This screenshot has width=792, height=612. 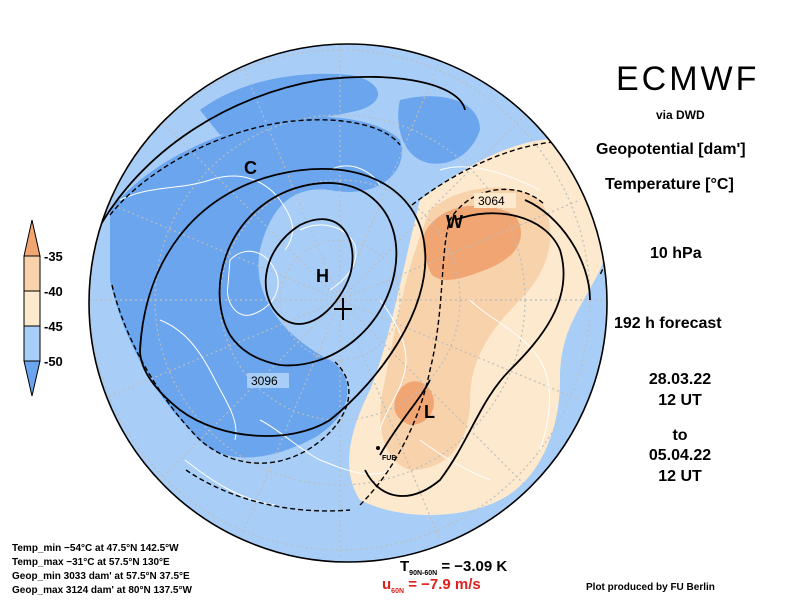 What do you see at coordinates (102, 590) in the screenshot?
I see `stat-geop-max: Geop_max 3124 dam' at 80°N 137.5°W` at bounding box center [102, 590].